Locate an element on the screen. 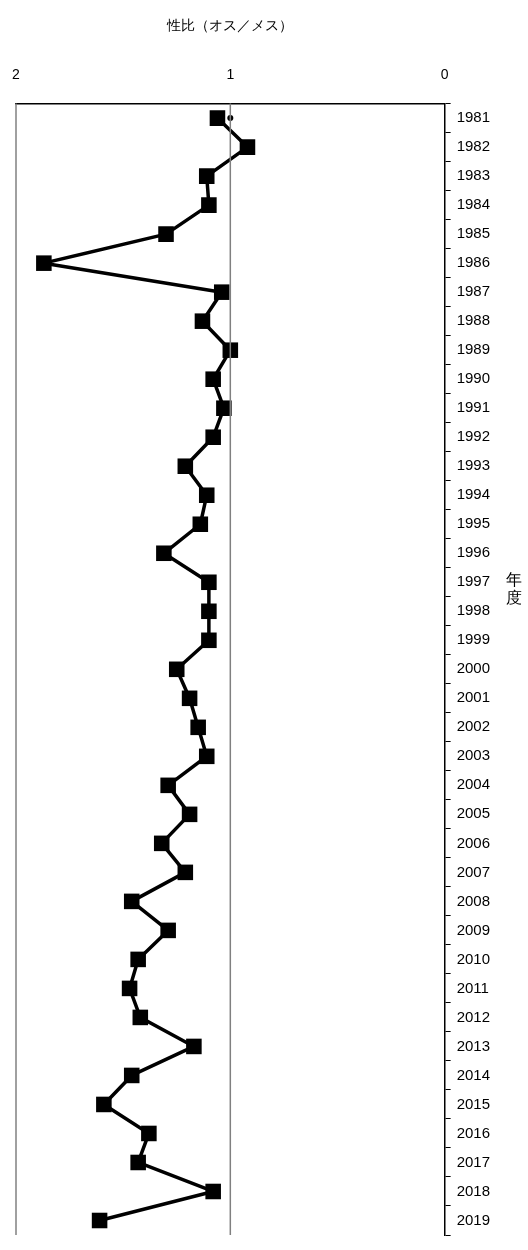 Image resolution: width=528 pixels, height=1250 pixels. y-tick-label: 2005 is located at coordinates (473, 813).